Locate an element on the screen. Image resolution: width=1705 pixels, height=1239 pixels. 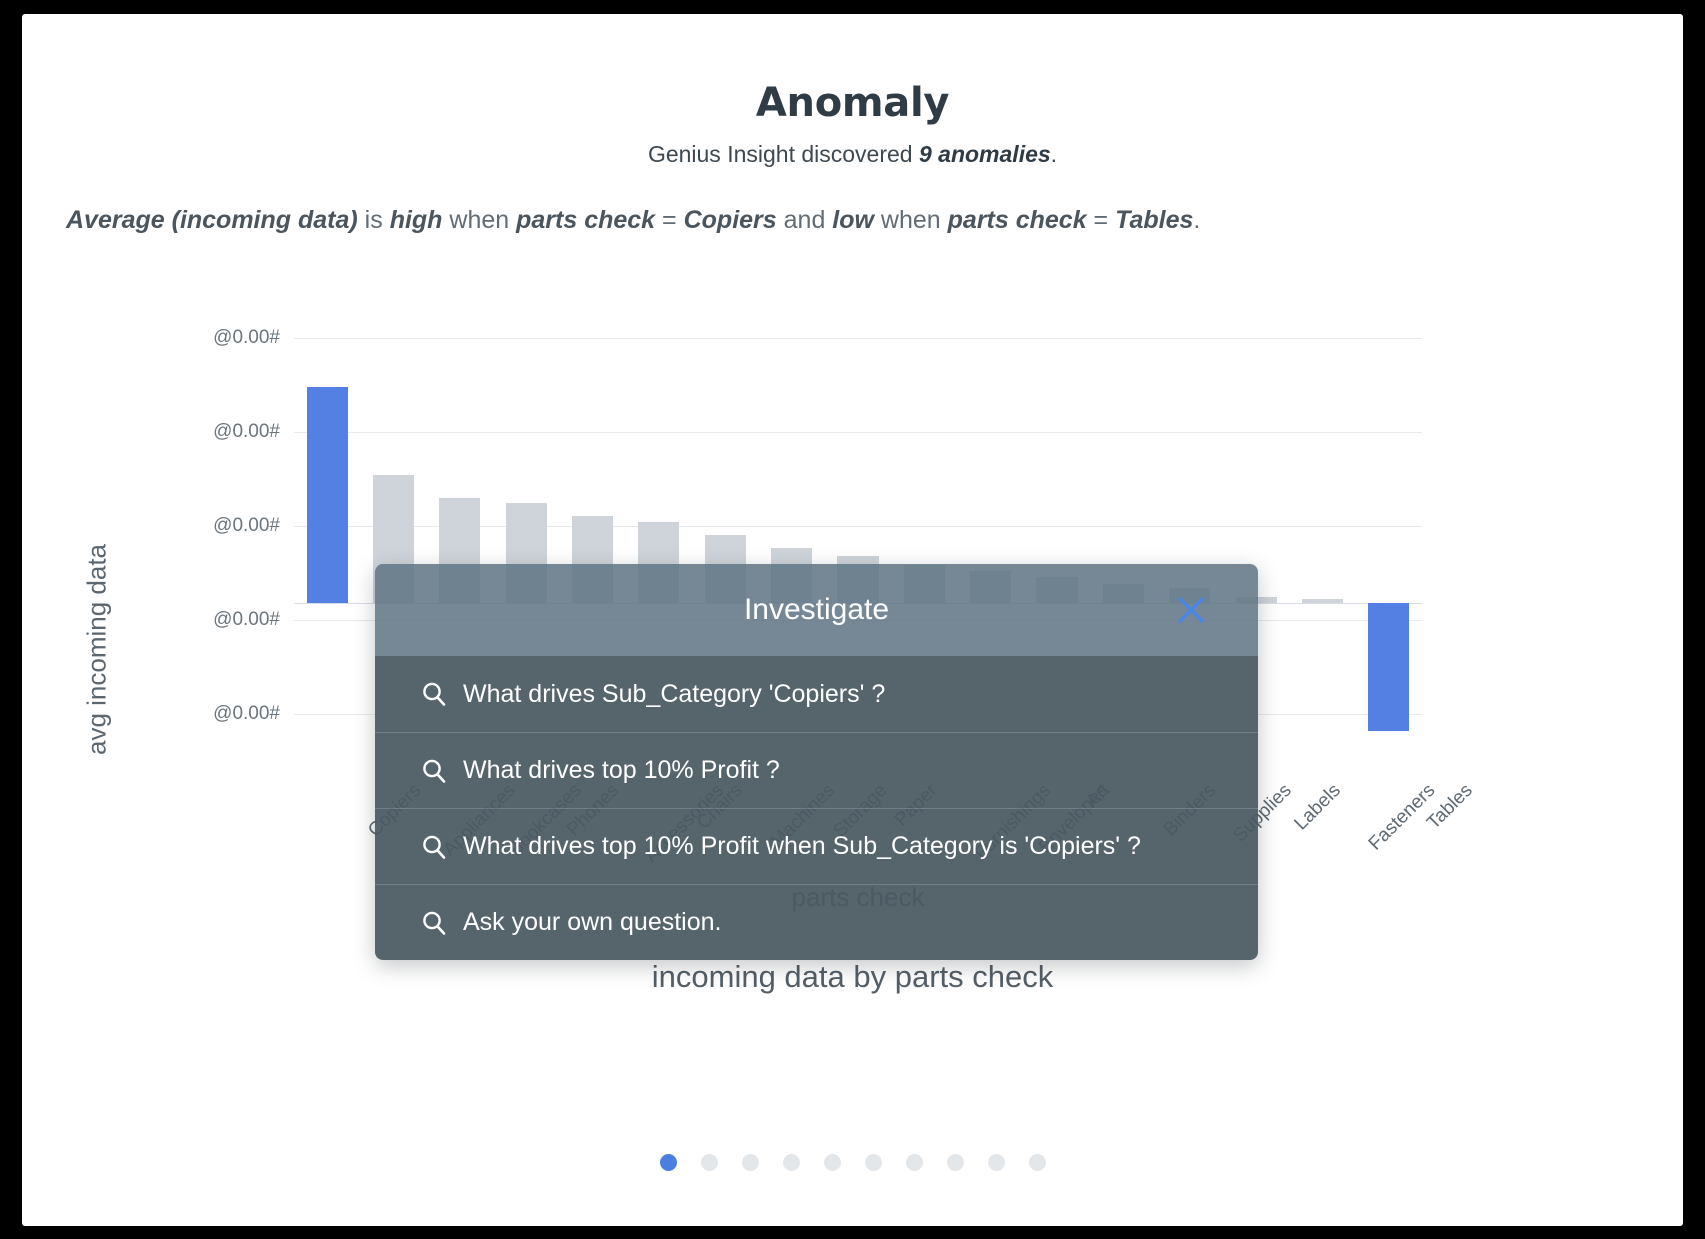
y-axis-title: avg incoming data is located at coordinates (96, 649).